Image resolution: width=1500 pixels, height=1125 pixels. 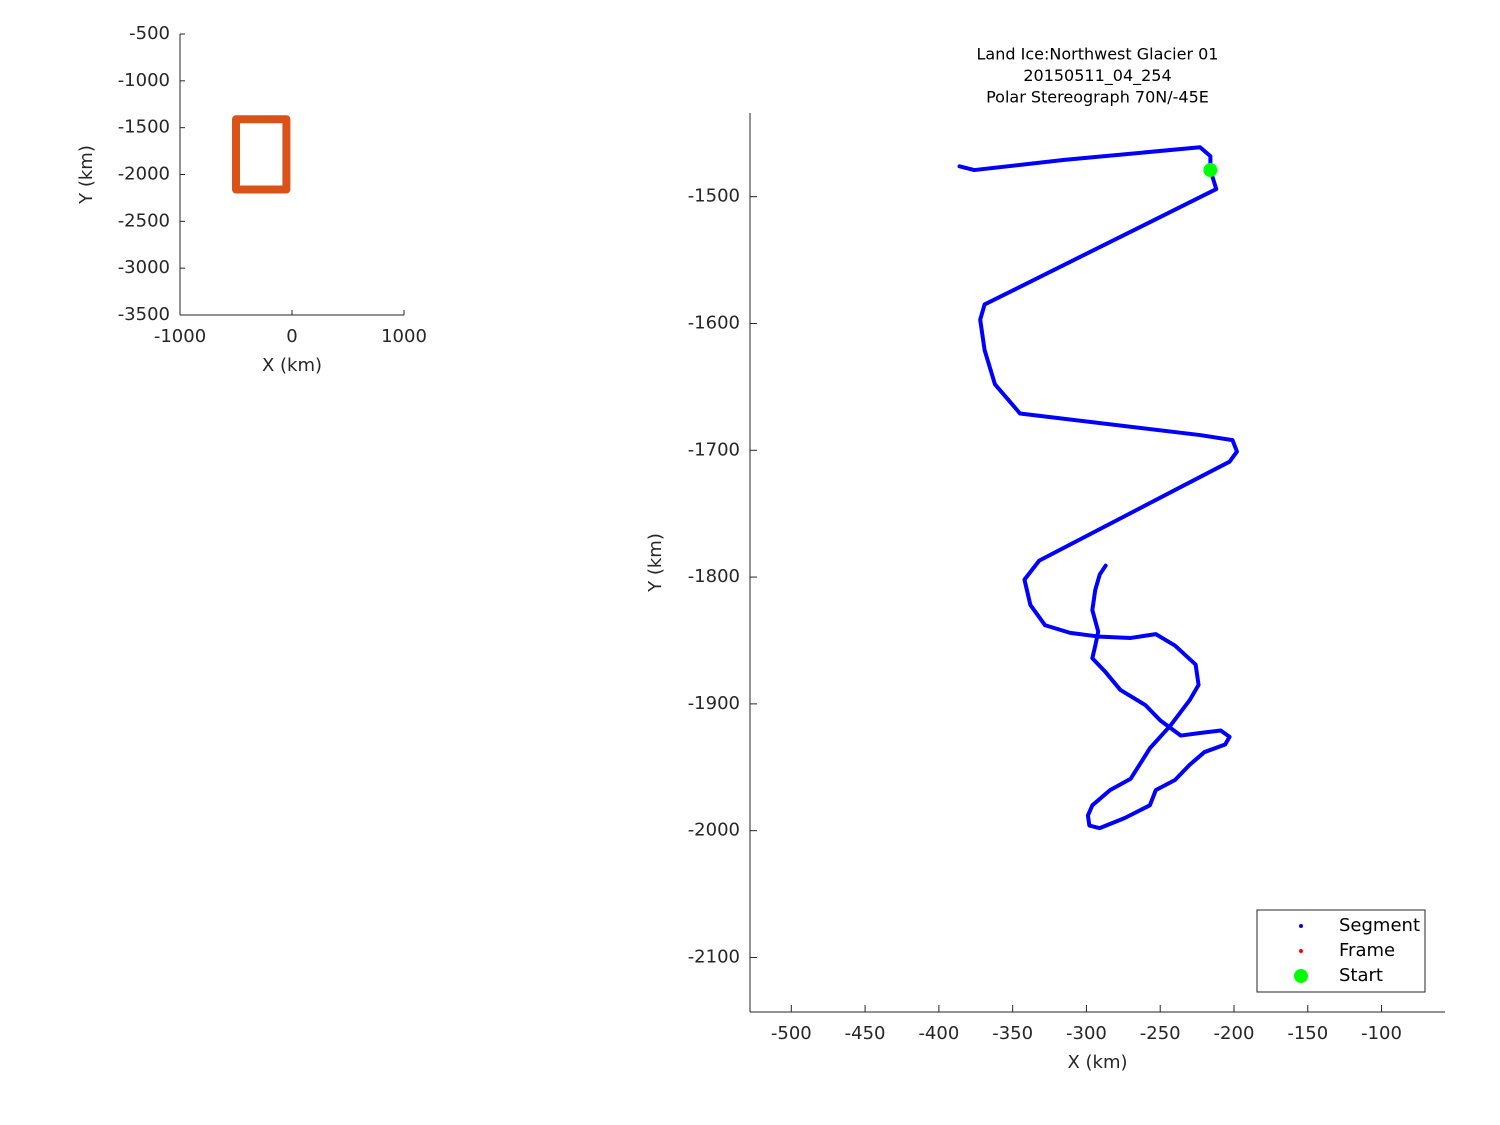 I want to click on x-tick-label: -350, so click(x=1012, y=1033).